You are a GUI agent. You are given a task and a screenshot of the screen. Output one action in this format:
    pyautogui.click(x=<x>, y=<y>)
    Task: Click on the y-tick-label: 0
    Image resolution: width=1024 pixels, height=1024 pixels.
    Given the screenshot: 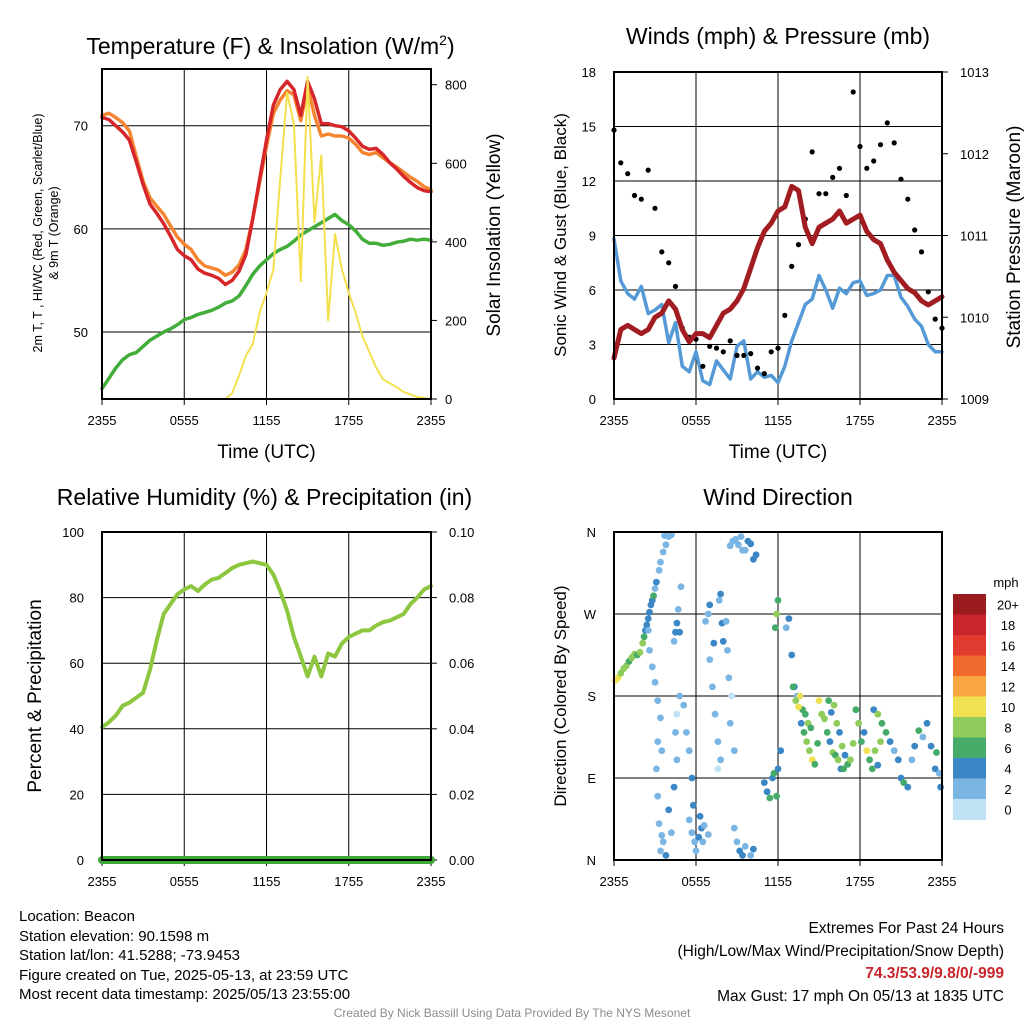 What is the action you would take?
    pyautogui.click(x=592, y=399)
    